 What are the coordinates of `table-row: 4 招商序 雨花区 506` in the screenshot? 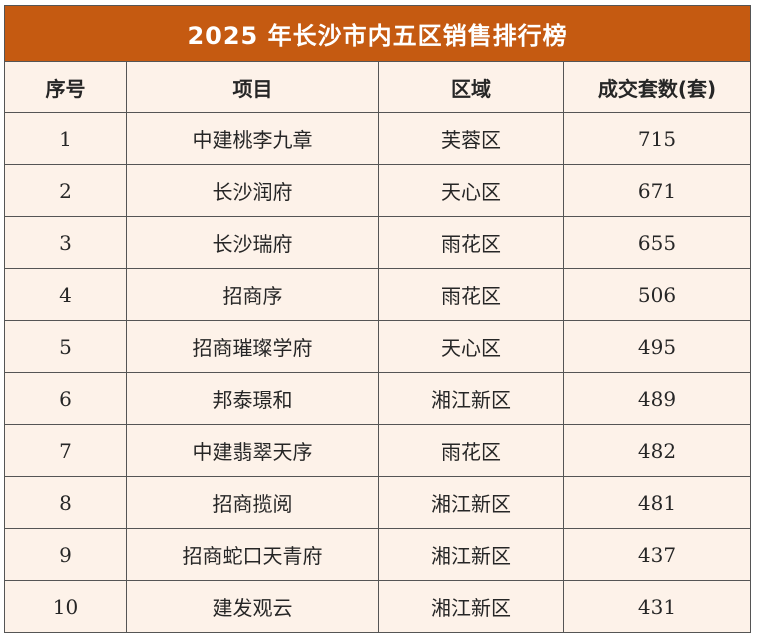 It's located at (378, 294).